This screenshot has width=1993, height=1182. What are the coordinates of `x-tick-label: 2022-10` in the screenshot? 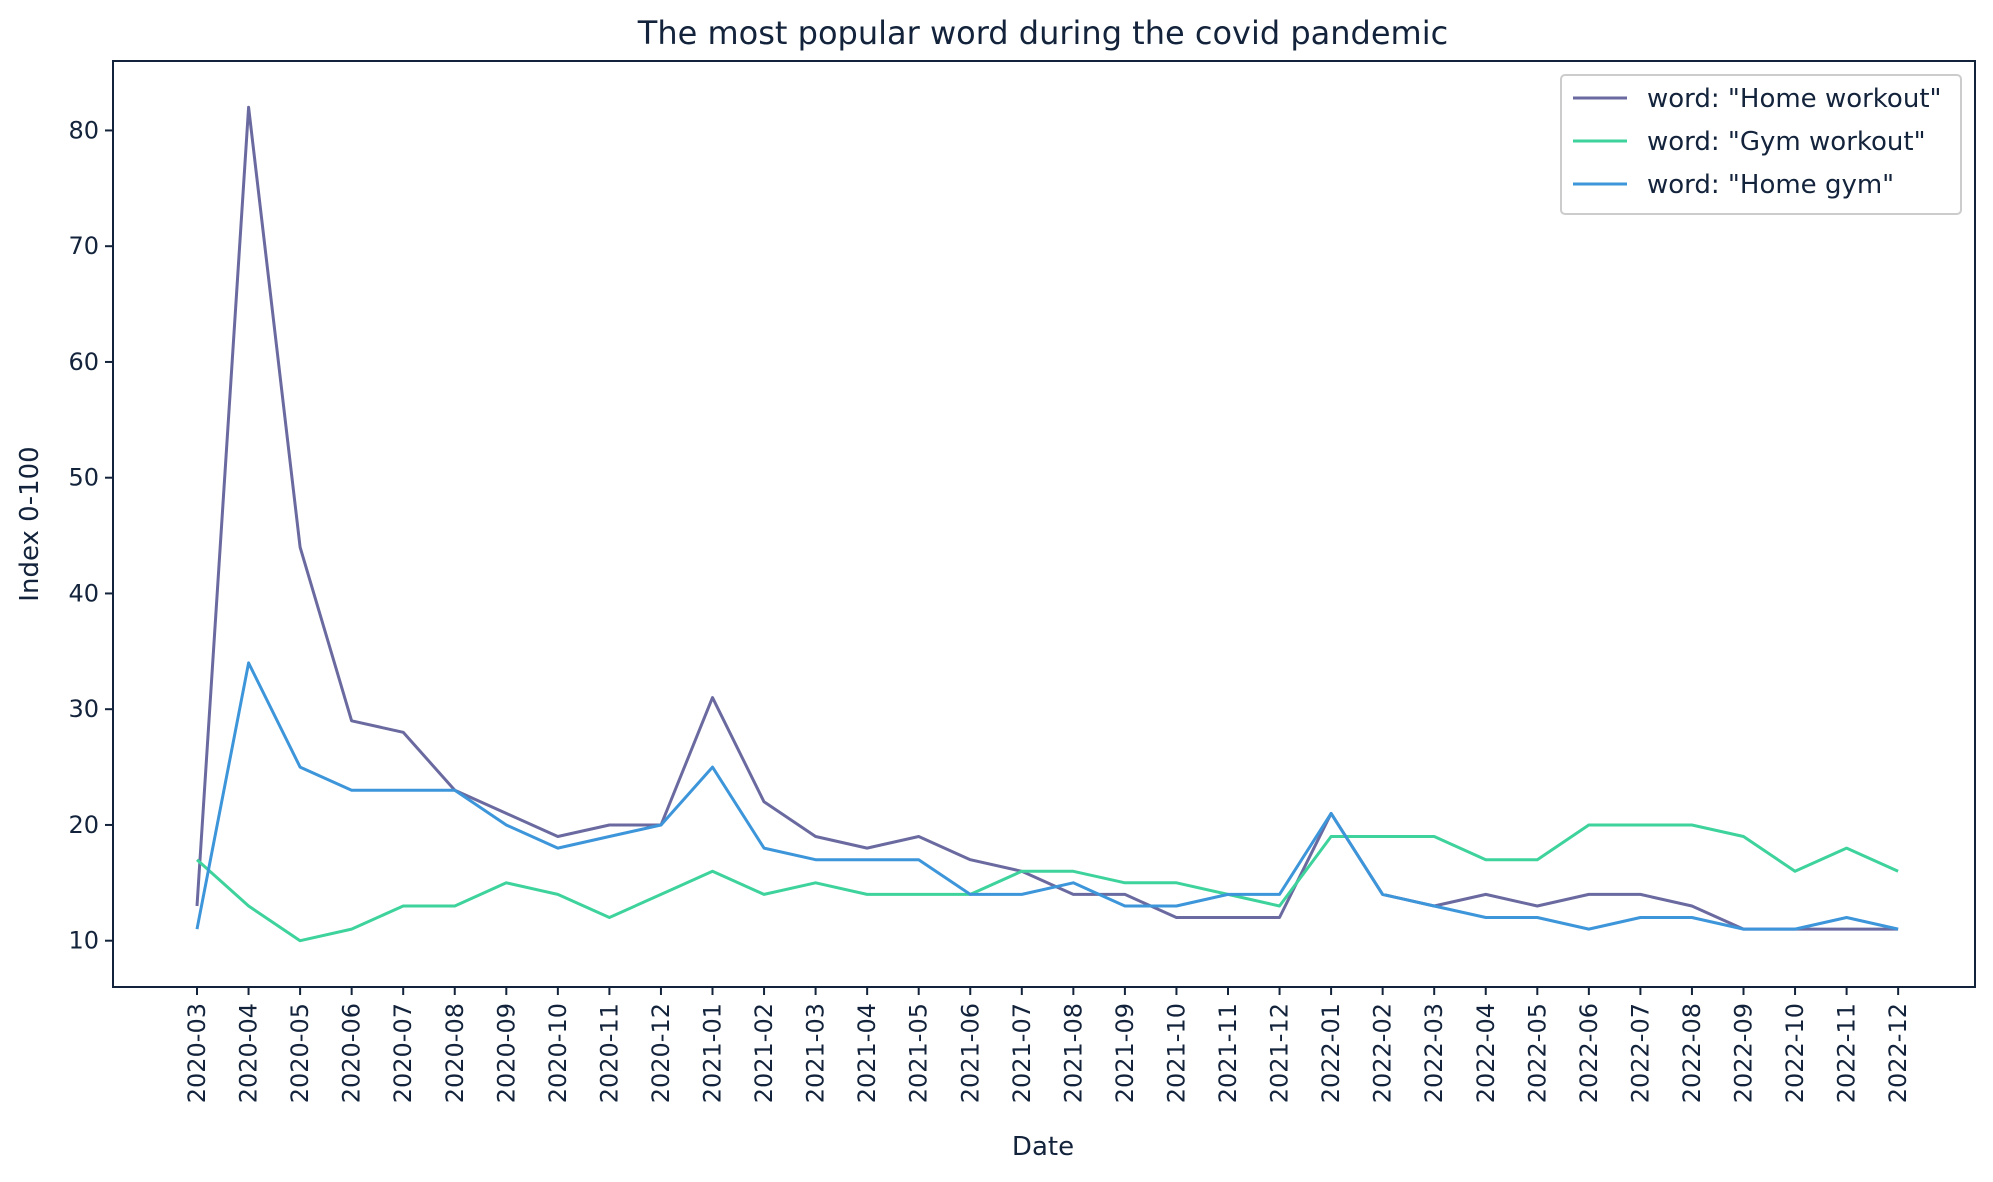 It's located at (1795, 1053).